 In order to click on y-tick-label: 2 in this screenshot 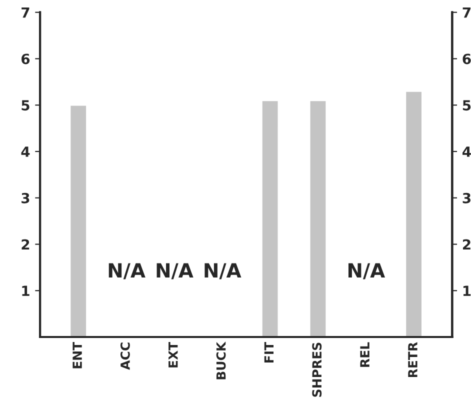, I will do `click(26, 244)`.